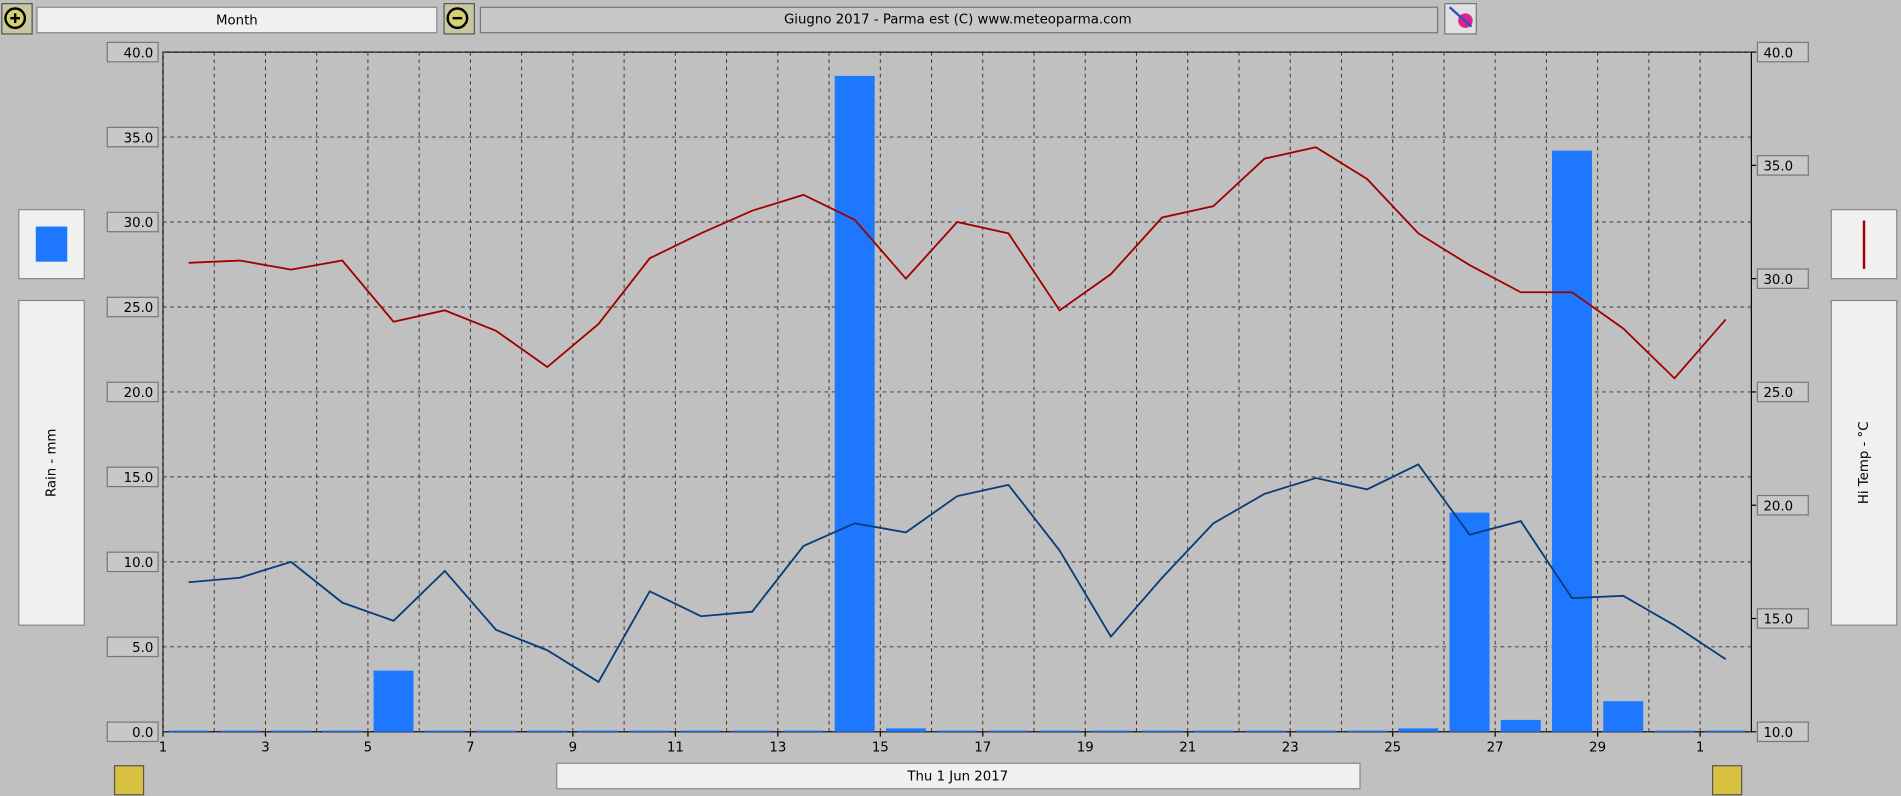 Image resolution: width=1901 pixels, height=796 pixels. I want to click on y2-axis-label: Hi Temp - °C, so click(1864, 462).